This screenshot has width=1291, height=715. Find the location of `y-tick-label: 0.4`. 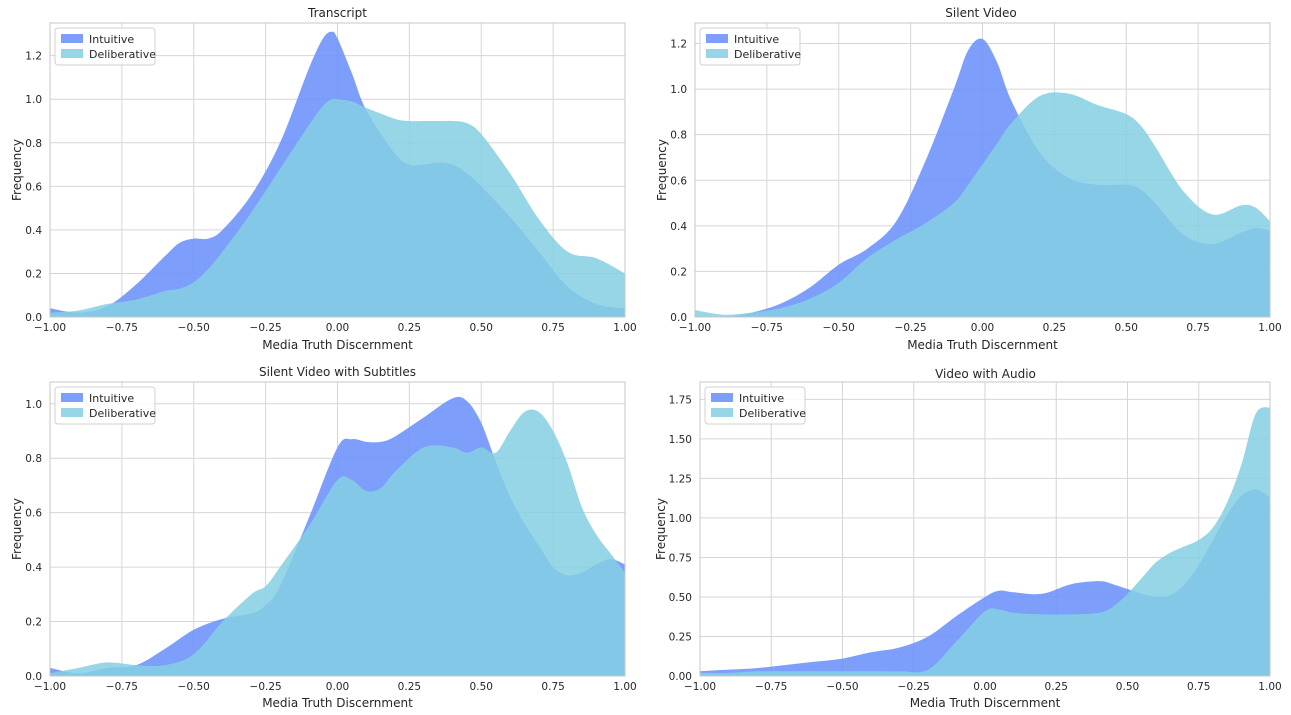

y-tick-label: 0.4 is located at coordinates (33, 231).